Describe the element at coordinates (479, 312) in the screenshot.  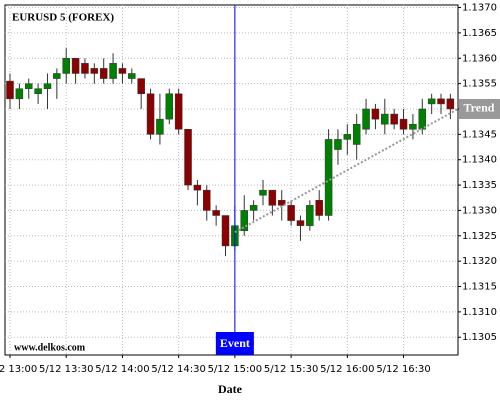
I see `y-tick-label: 1.1310` at that location.